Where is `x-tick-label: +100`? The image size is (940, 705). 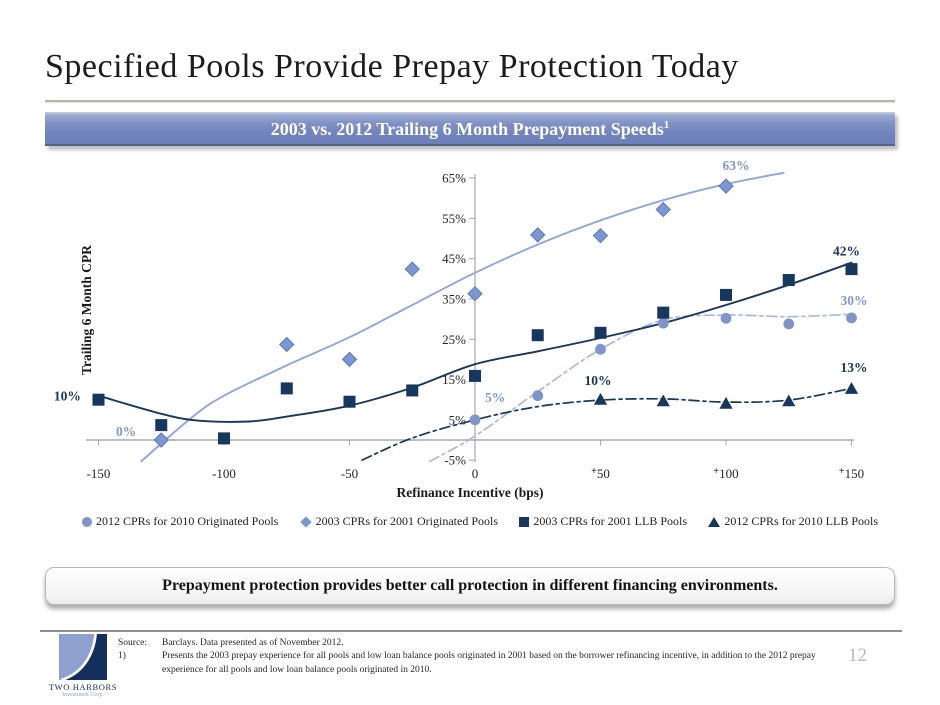
x-tick-label: +100 is located at coordinates (725, 473).